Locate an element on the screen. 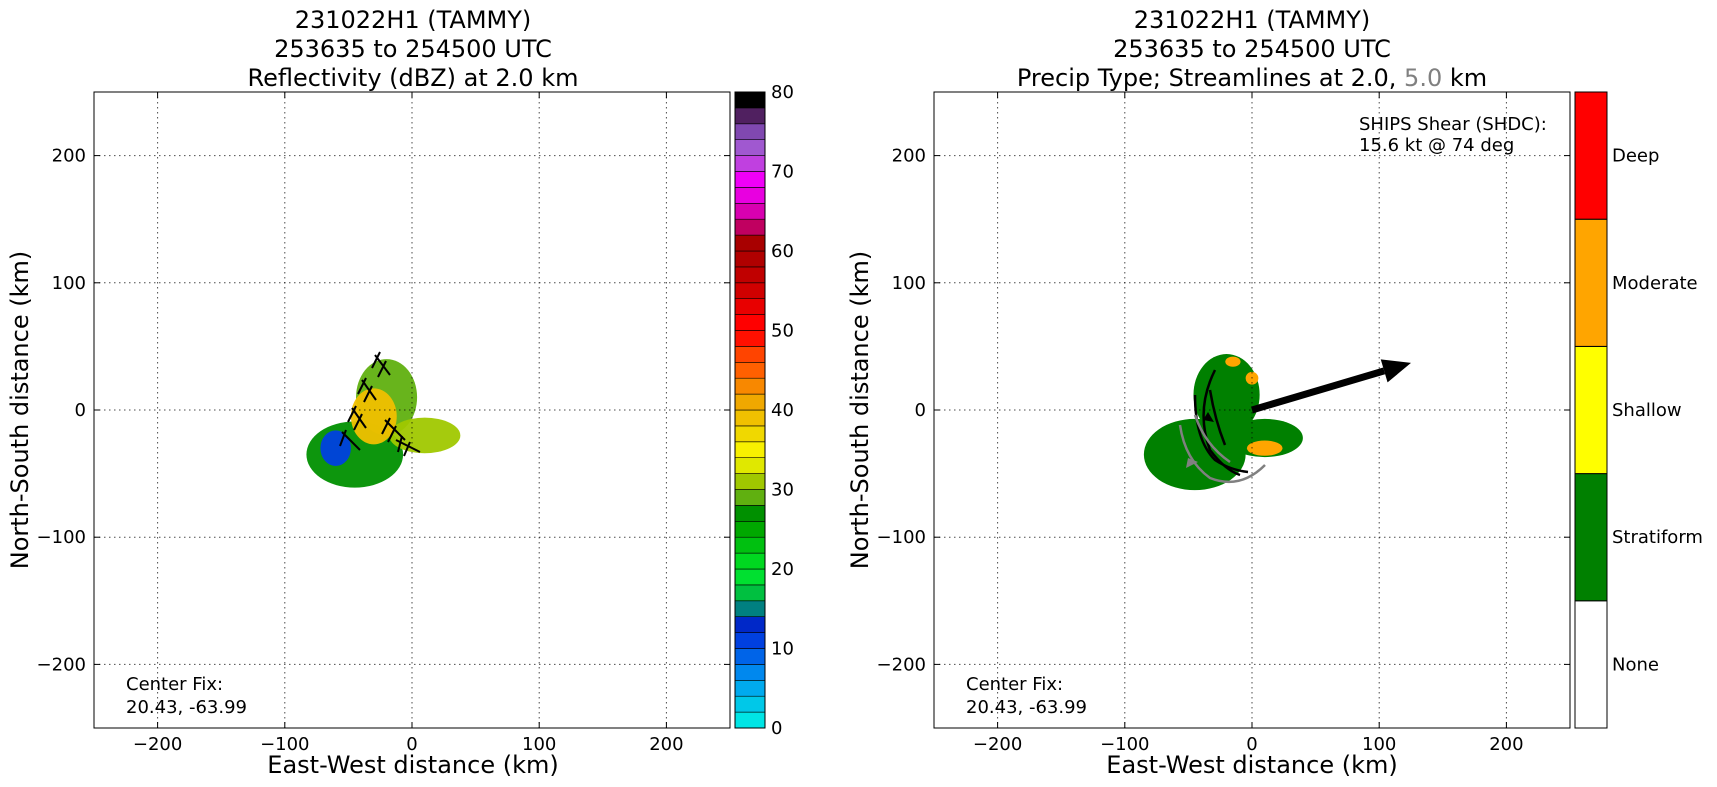 The image size is (1717, 787). shear-value: 15.6 kt @ 74 deg is located at coordinates (1436, 145).